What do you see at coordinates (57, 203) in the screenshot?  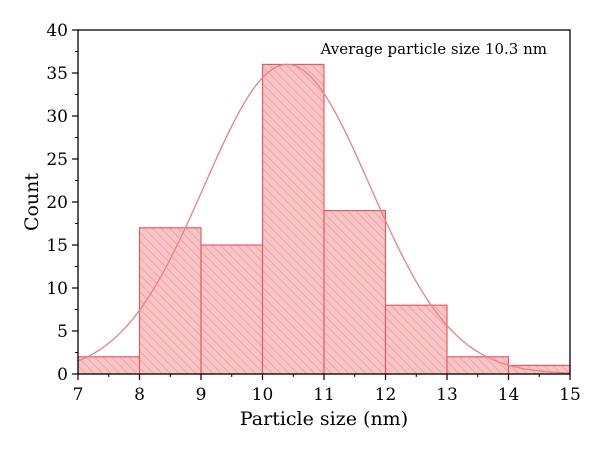 I see `y-tick-label: 20` at bounding box center [57, 203].